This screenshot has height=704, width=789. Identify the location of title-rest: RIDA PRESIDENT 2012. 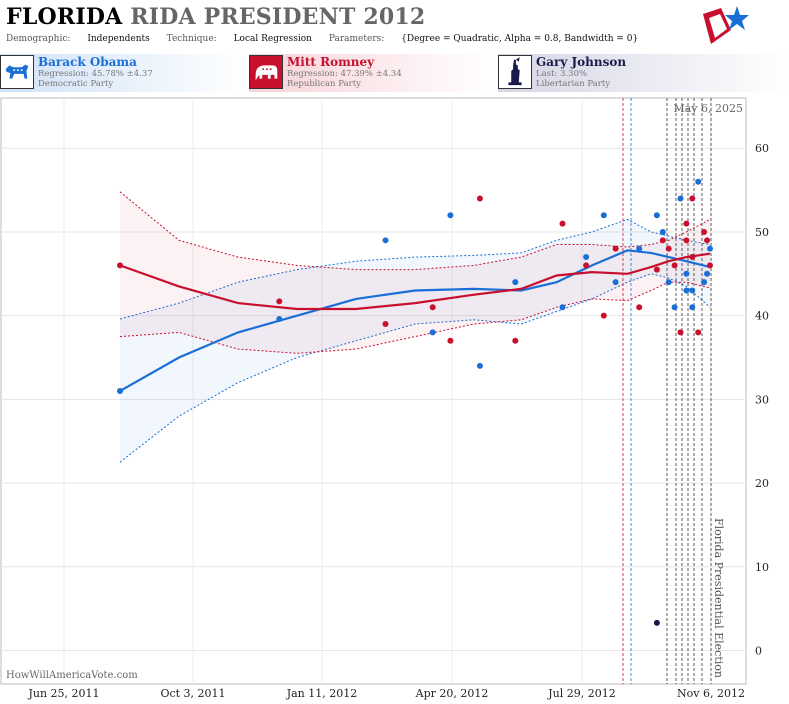
(278, 17).